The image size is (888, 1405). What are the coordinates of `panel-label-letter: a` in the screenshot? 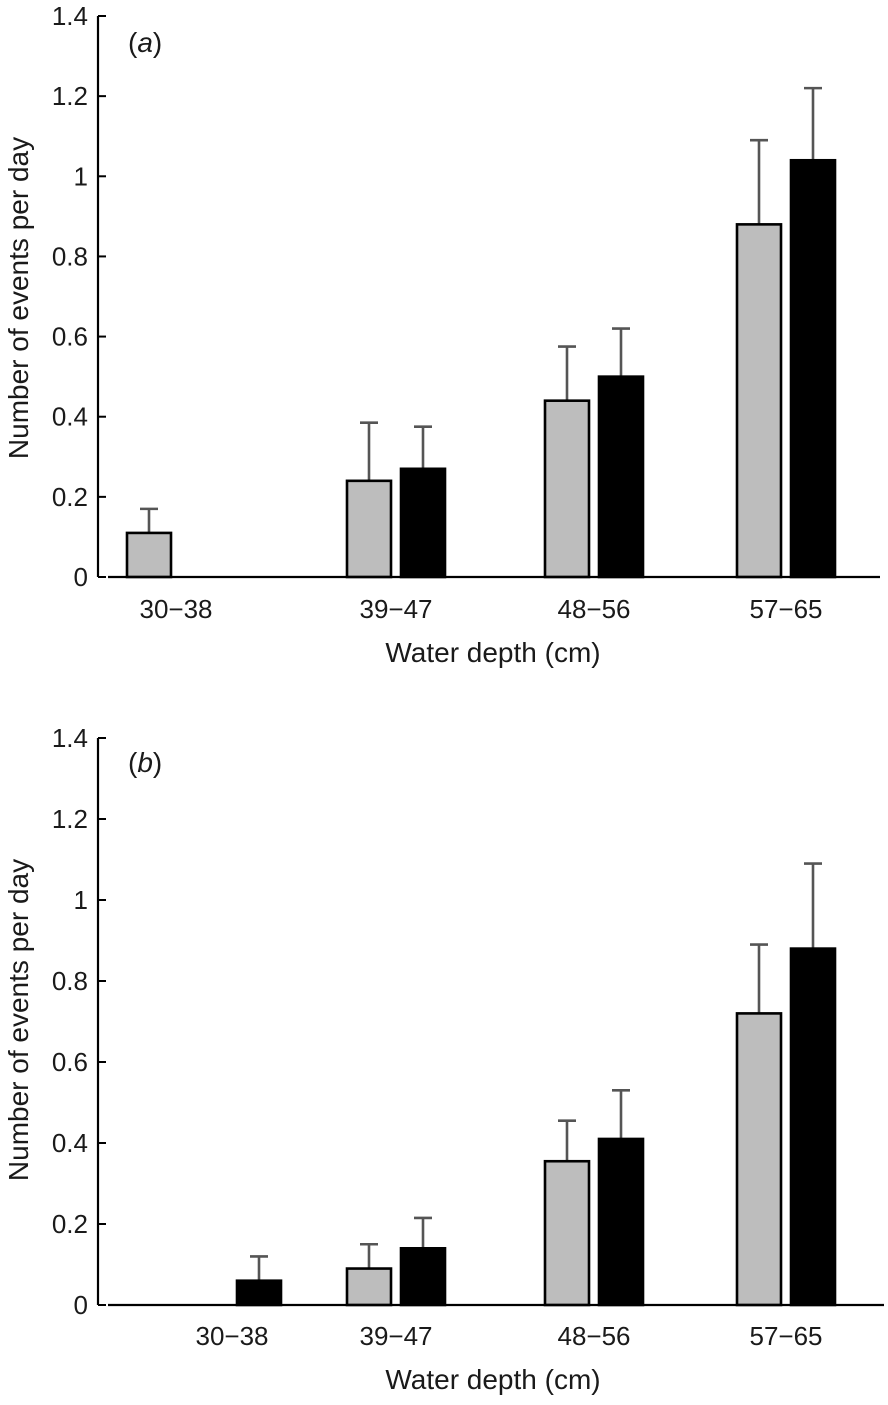 It's located at (145, 42).